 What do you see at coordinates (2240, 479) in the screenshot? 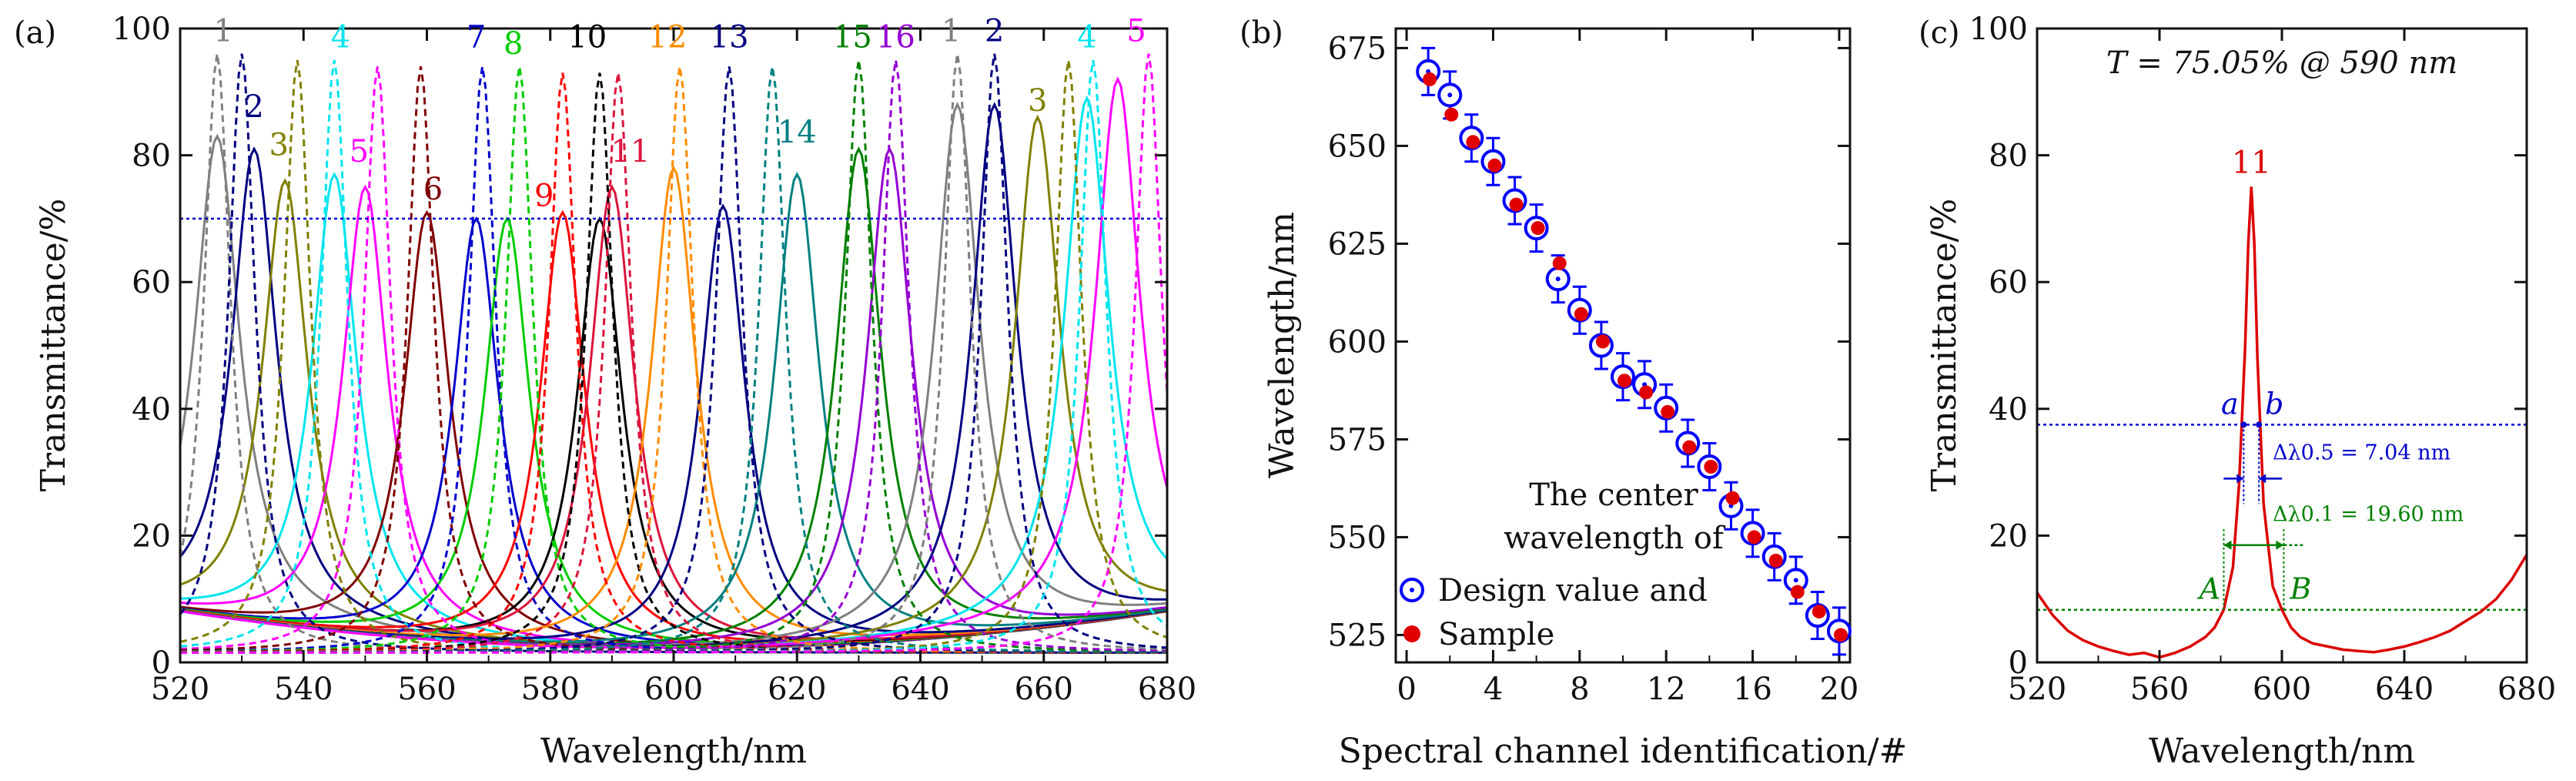
I see `fwhm-arrowhead-left` at bounding box center [2240, 479].